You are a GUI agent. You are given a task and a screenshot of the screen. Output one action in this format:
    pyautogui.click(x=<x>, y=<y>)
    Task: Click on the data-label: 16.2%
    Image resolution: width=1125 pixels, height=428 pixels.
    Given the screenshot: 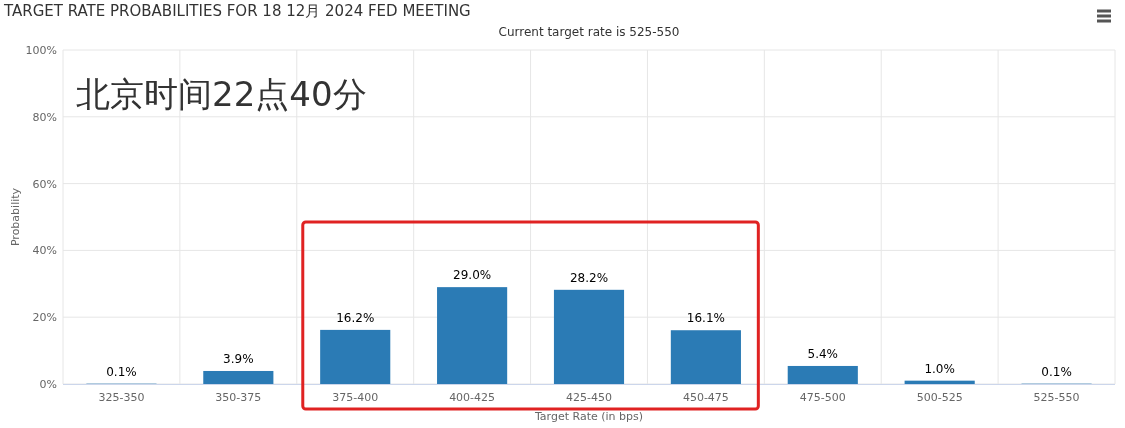 What is the action you would take?
    pyautogui.click(x=355, y=317)
    